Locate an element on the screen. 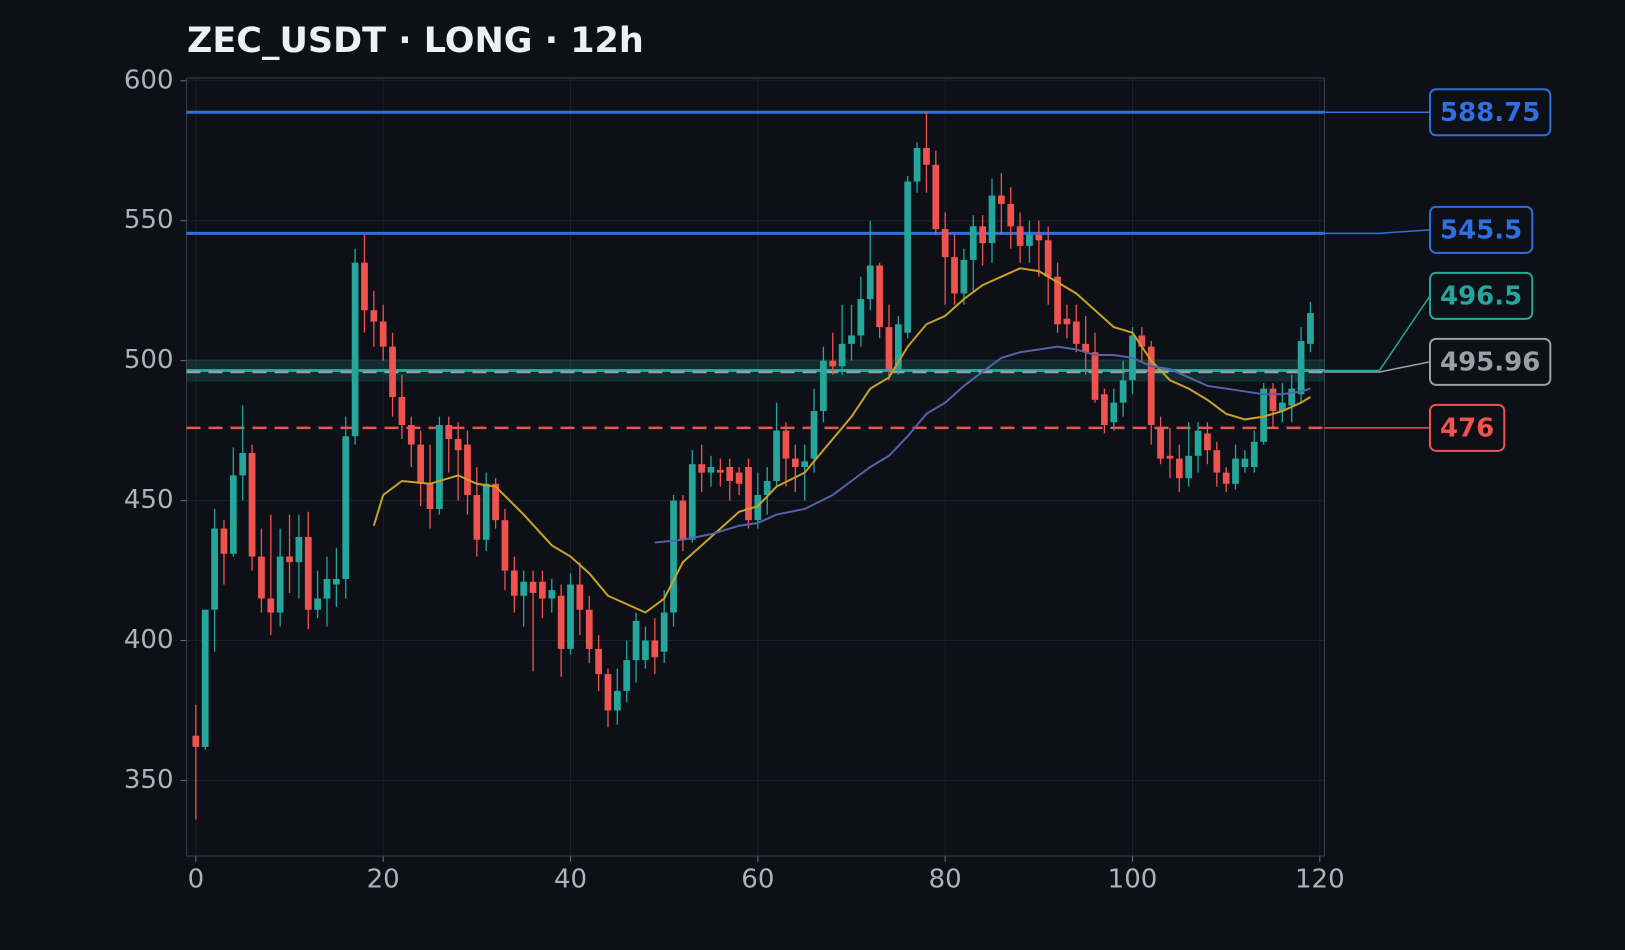 This screenshot has height=950, width=1625. x-tick-label: 120 is located at coordinates (1320, 880).